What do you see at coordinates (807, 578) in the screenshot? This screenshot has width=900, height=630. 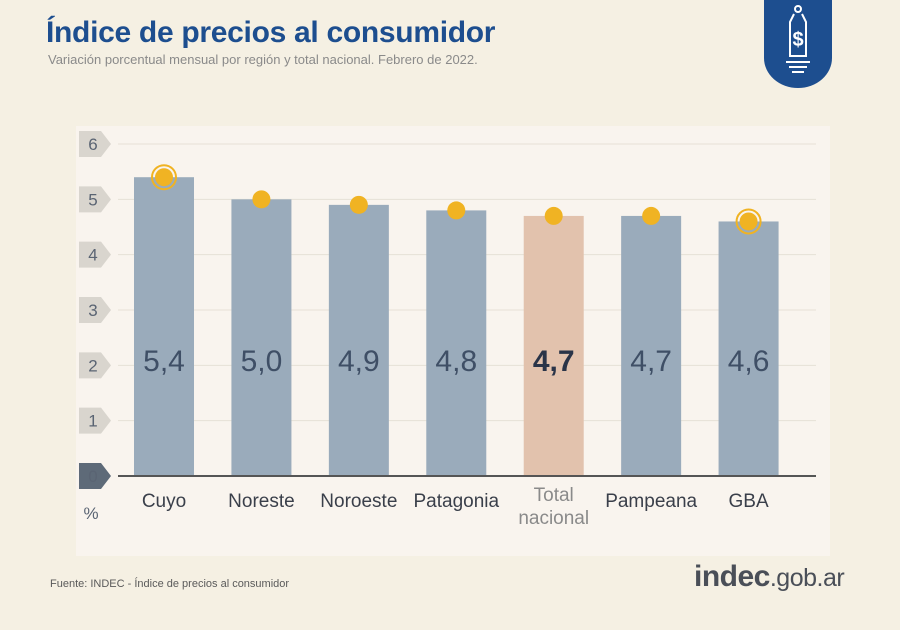 I see `brand-domain: .gob.ar` at bounding box center [807, 578].